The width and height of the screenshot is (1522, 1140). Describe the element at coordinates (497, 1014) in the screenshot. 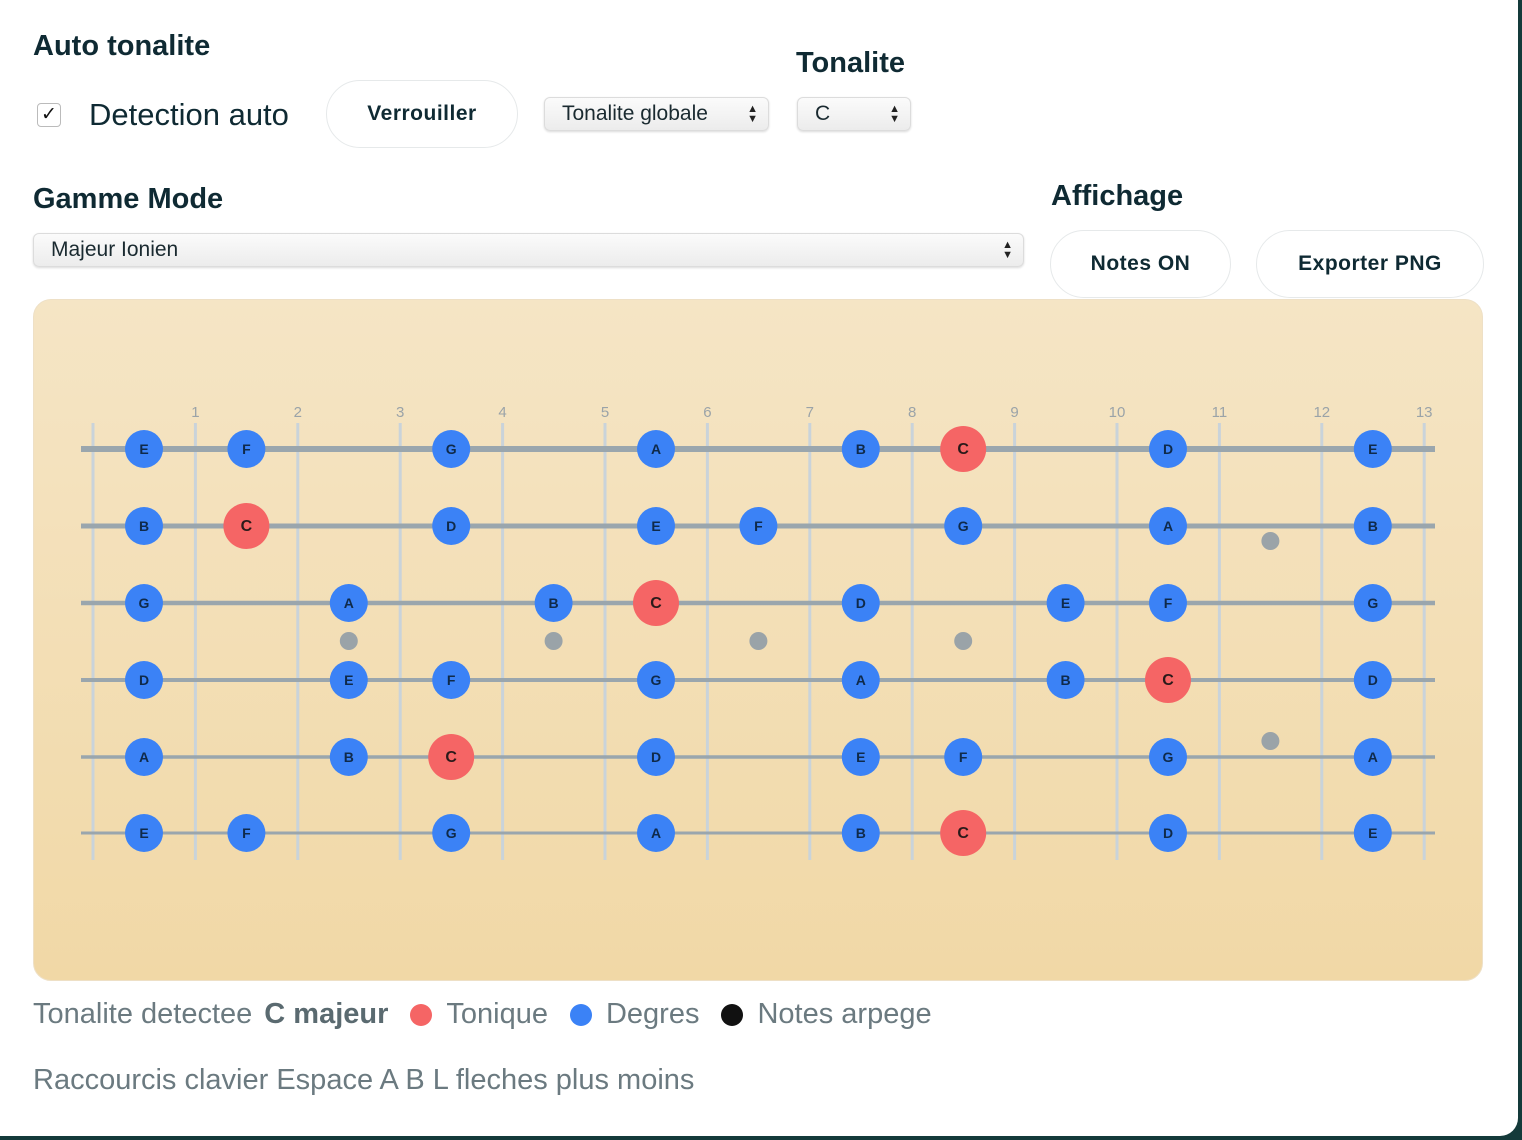

I see `legend-tonic: Tonique` at that location.